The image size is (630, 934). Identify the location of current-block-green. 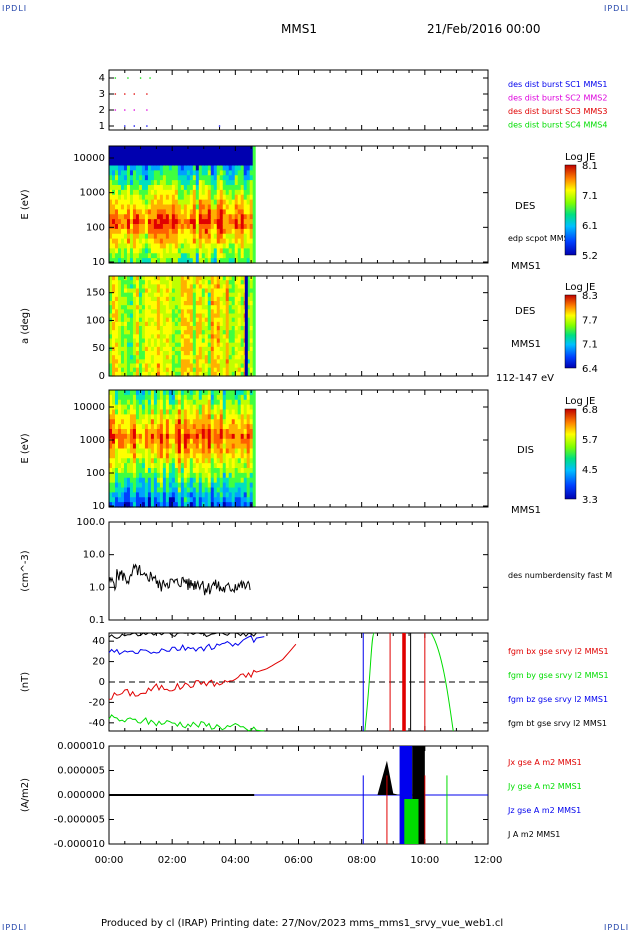
(411, 821).